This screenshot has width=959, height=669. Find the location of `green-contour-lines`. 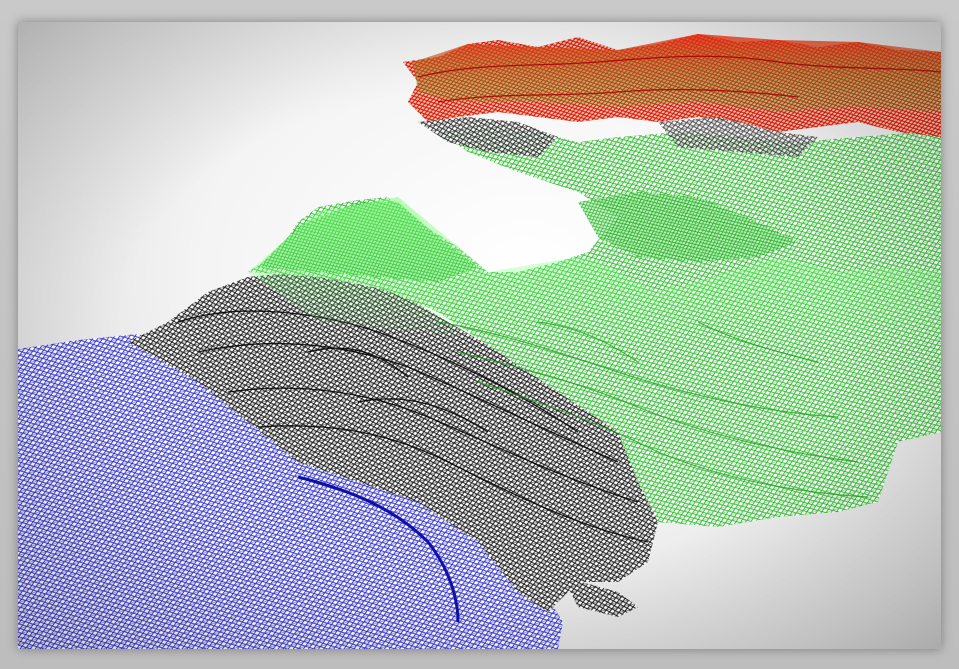

green-contour-lines is located at coordinates (653, 409).